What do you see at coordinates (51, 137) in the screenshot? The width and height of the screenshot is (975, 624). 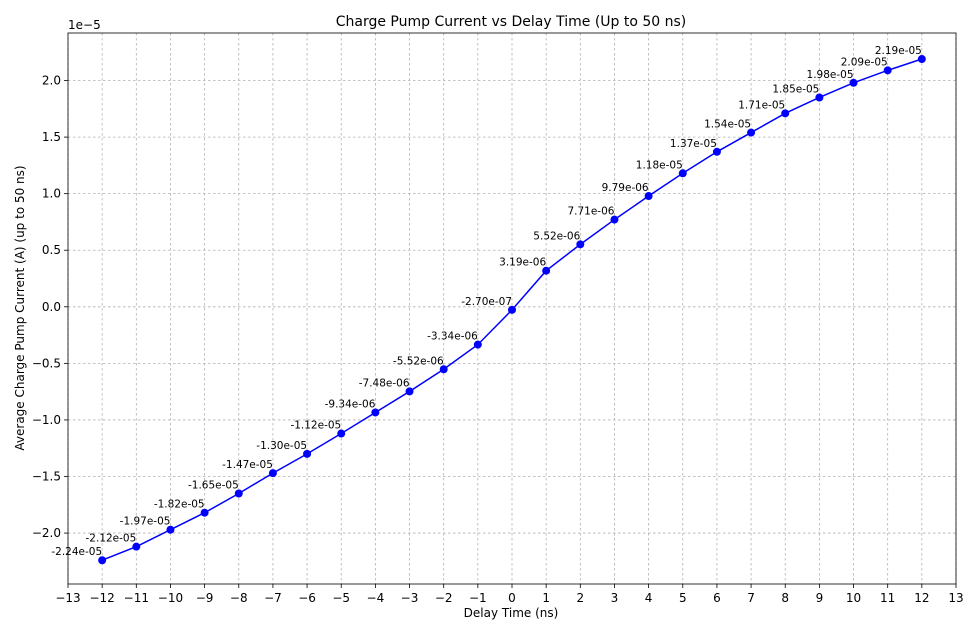 I see `y-tick-label: 1.5` at bounding box center [51, 137].